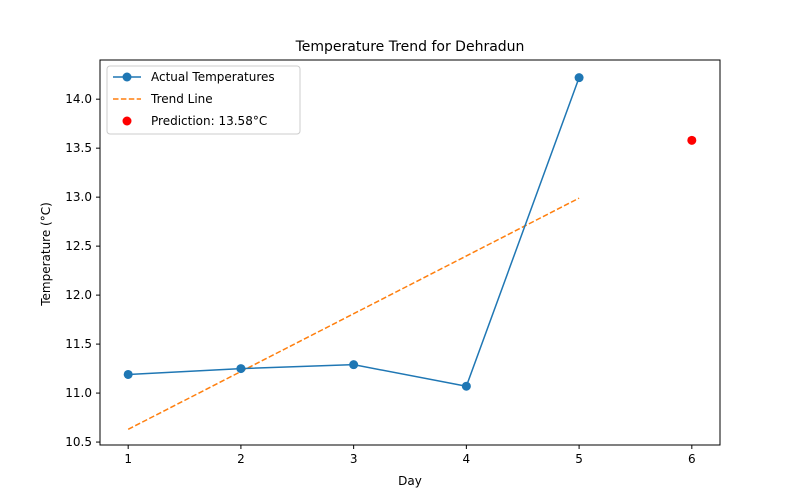  I want to click on y-tick-label: 11.5, so click(78, 344).